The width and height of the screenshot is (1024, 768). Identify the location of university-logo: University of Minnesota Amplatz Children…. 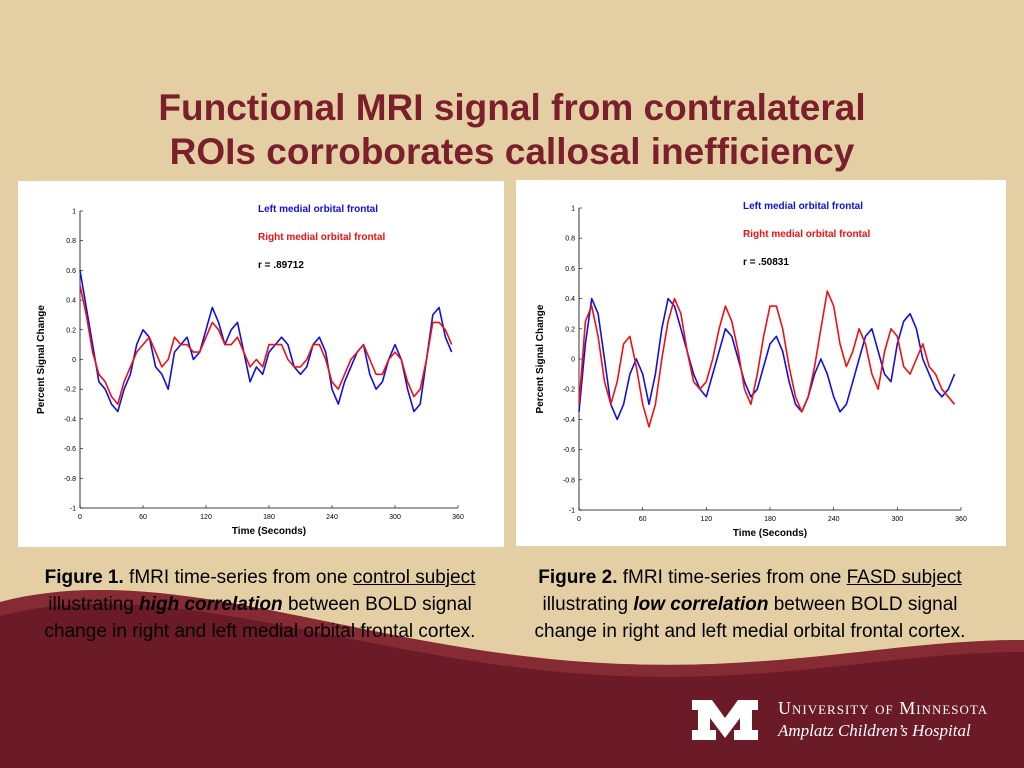
(845, 719).